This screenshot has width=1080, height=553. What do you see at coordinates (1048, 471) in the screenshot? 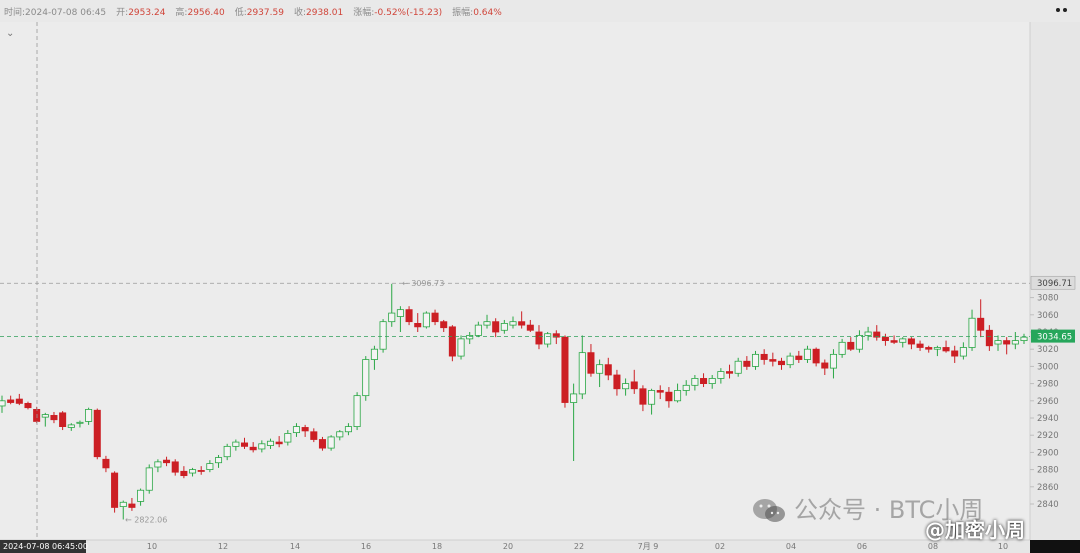
I see `y-tick-label: 2880` at bounding box center [1048, 471].